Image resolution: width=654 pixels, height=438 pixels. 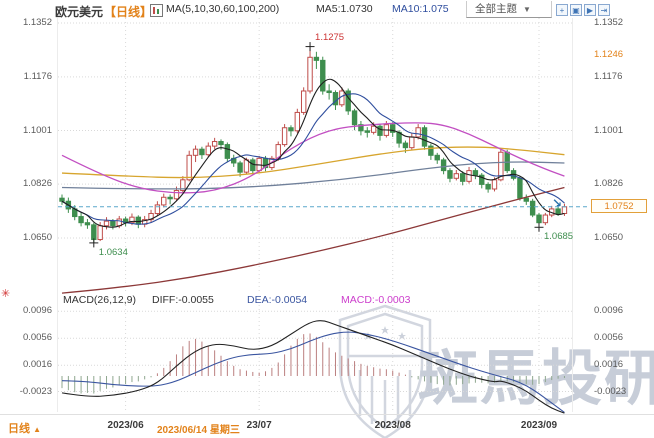 I want to click on latest-price-arrow-icon: ↘, so click(x=557, y=202).